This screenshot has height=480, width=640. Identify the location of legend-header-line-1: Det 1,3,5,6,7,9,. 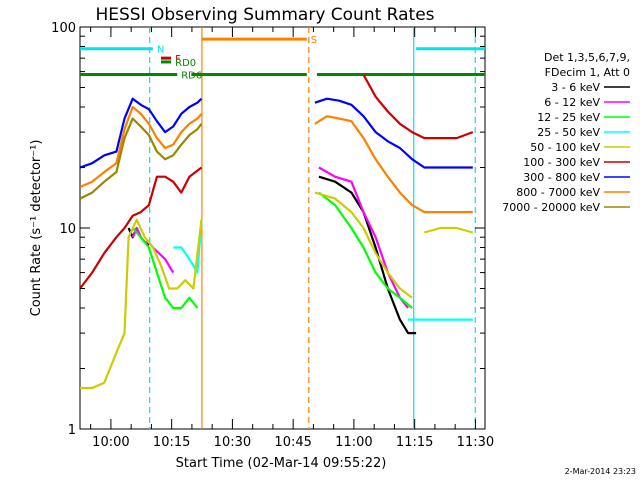
(587, 57).